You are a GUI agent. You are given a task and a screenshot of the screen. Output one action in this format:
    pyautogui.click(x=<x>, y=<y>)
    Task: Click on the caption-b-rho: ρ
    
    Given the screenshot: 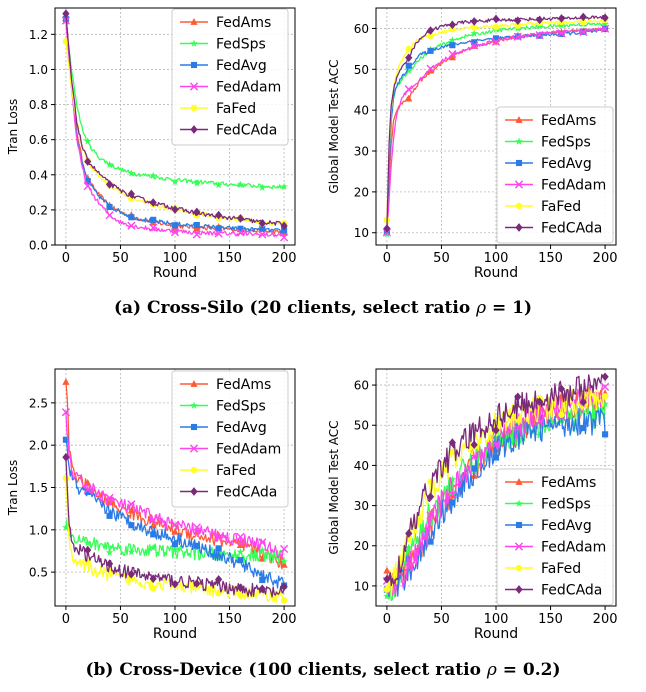 What is the action you would take?
    pyautogui.click(x=491, y=670)
    